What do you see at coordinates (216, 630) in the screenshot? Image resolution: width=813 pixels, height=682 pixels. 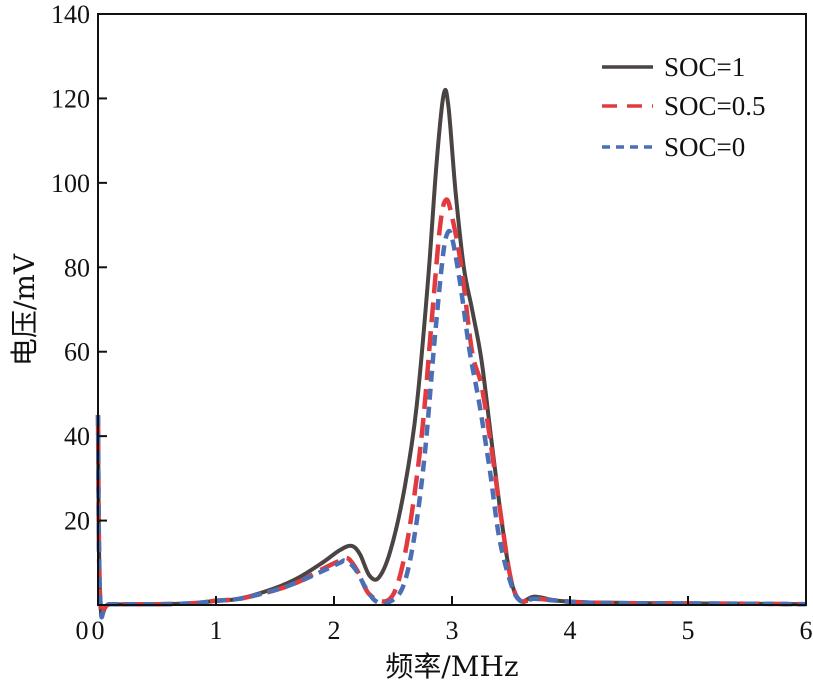 I see `x-tick-label: 1` at bounding box center [216, 630].